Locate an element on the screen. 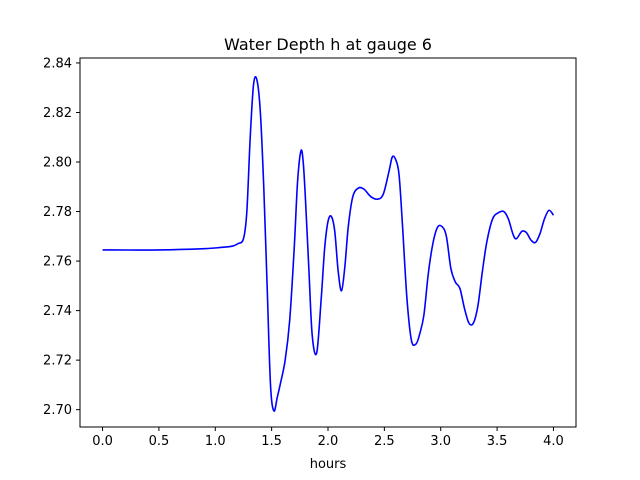 This screenshot has height=480, width=640. x-tick-label: 3.0 is located at coordinates (440, 441).